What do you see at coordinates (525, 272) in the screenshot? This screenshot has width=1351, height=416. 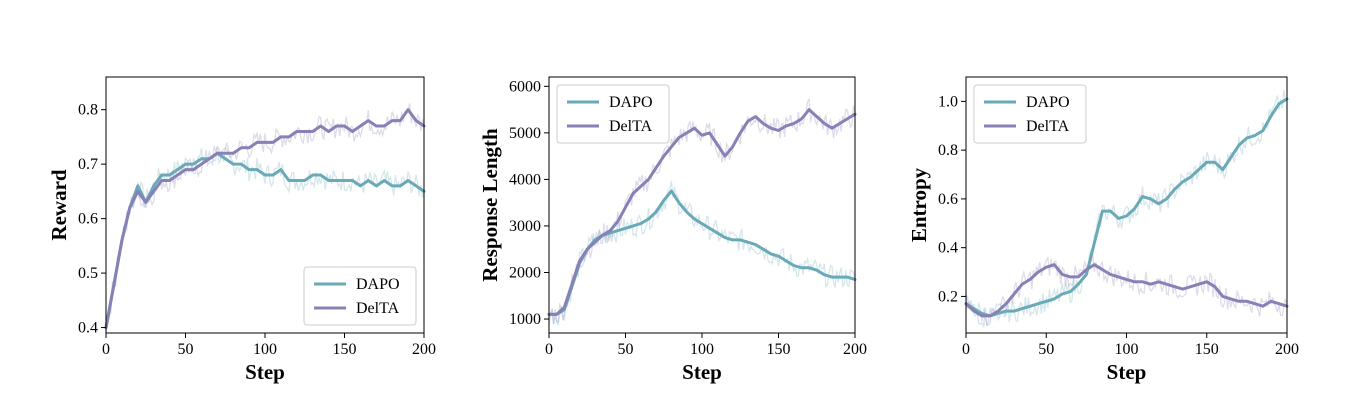 I see `y-tick-label: 2000` at bounding box center [525, 272].